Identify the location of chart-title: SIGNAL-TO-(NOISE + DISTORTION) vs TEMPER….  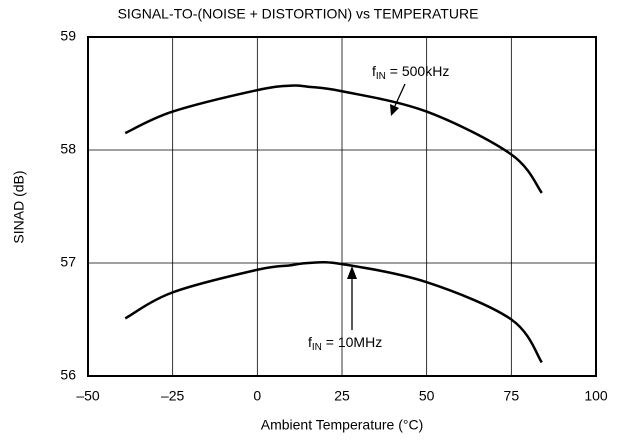
(298, 14).